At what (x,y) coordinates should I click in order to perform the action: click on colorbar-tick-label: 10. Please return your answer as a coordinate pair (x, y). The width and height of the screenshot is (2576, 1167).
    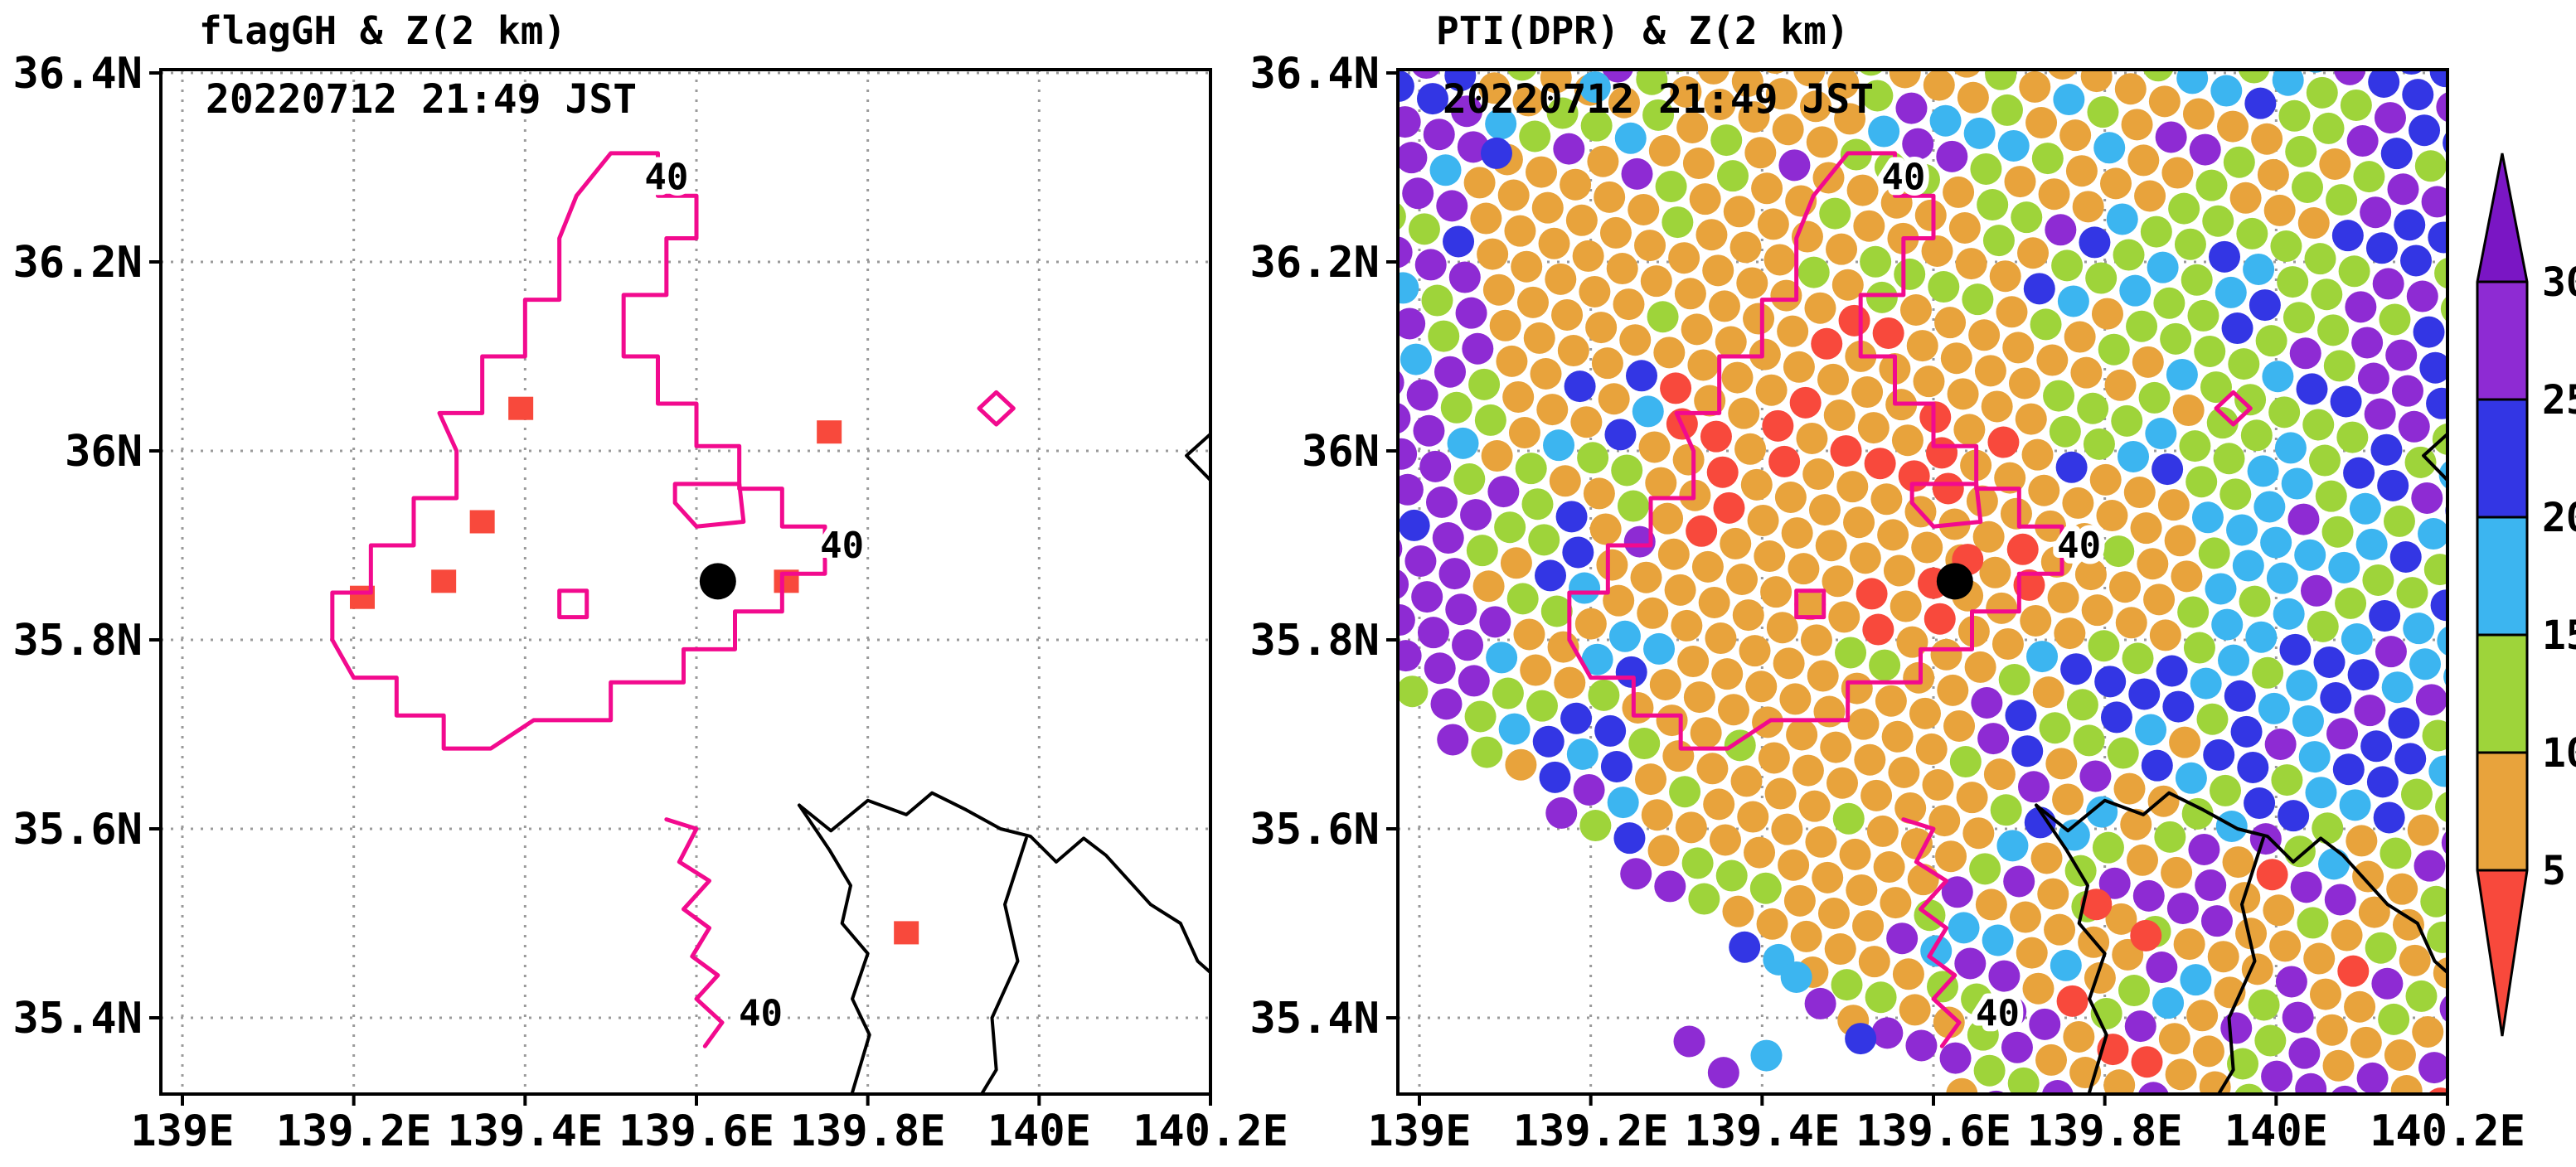
    Looking at the image, I should click on (2559, 753).